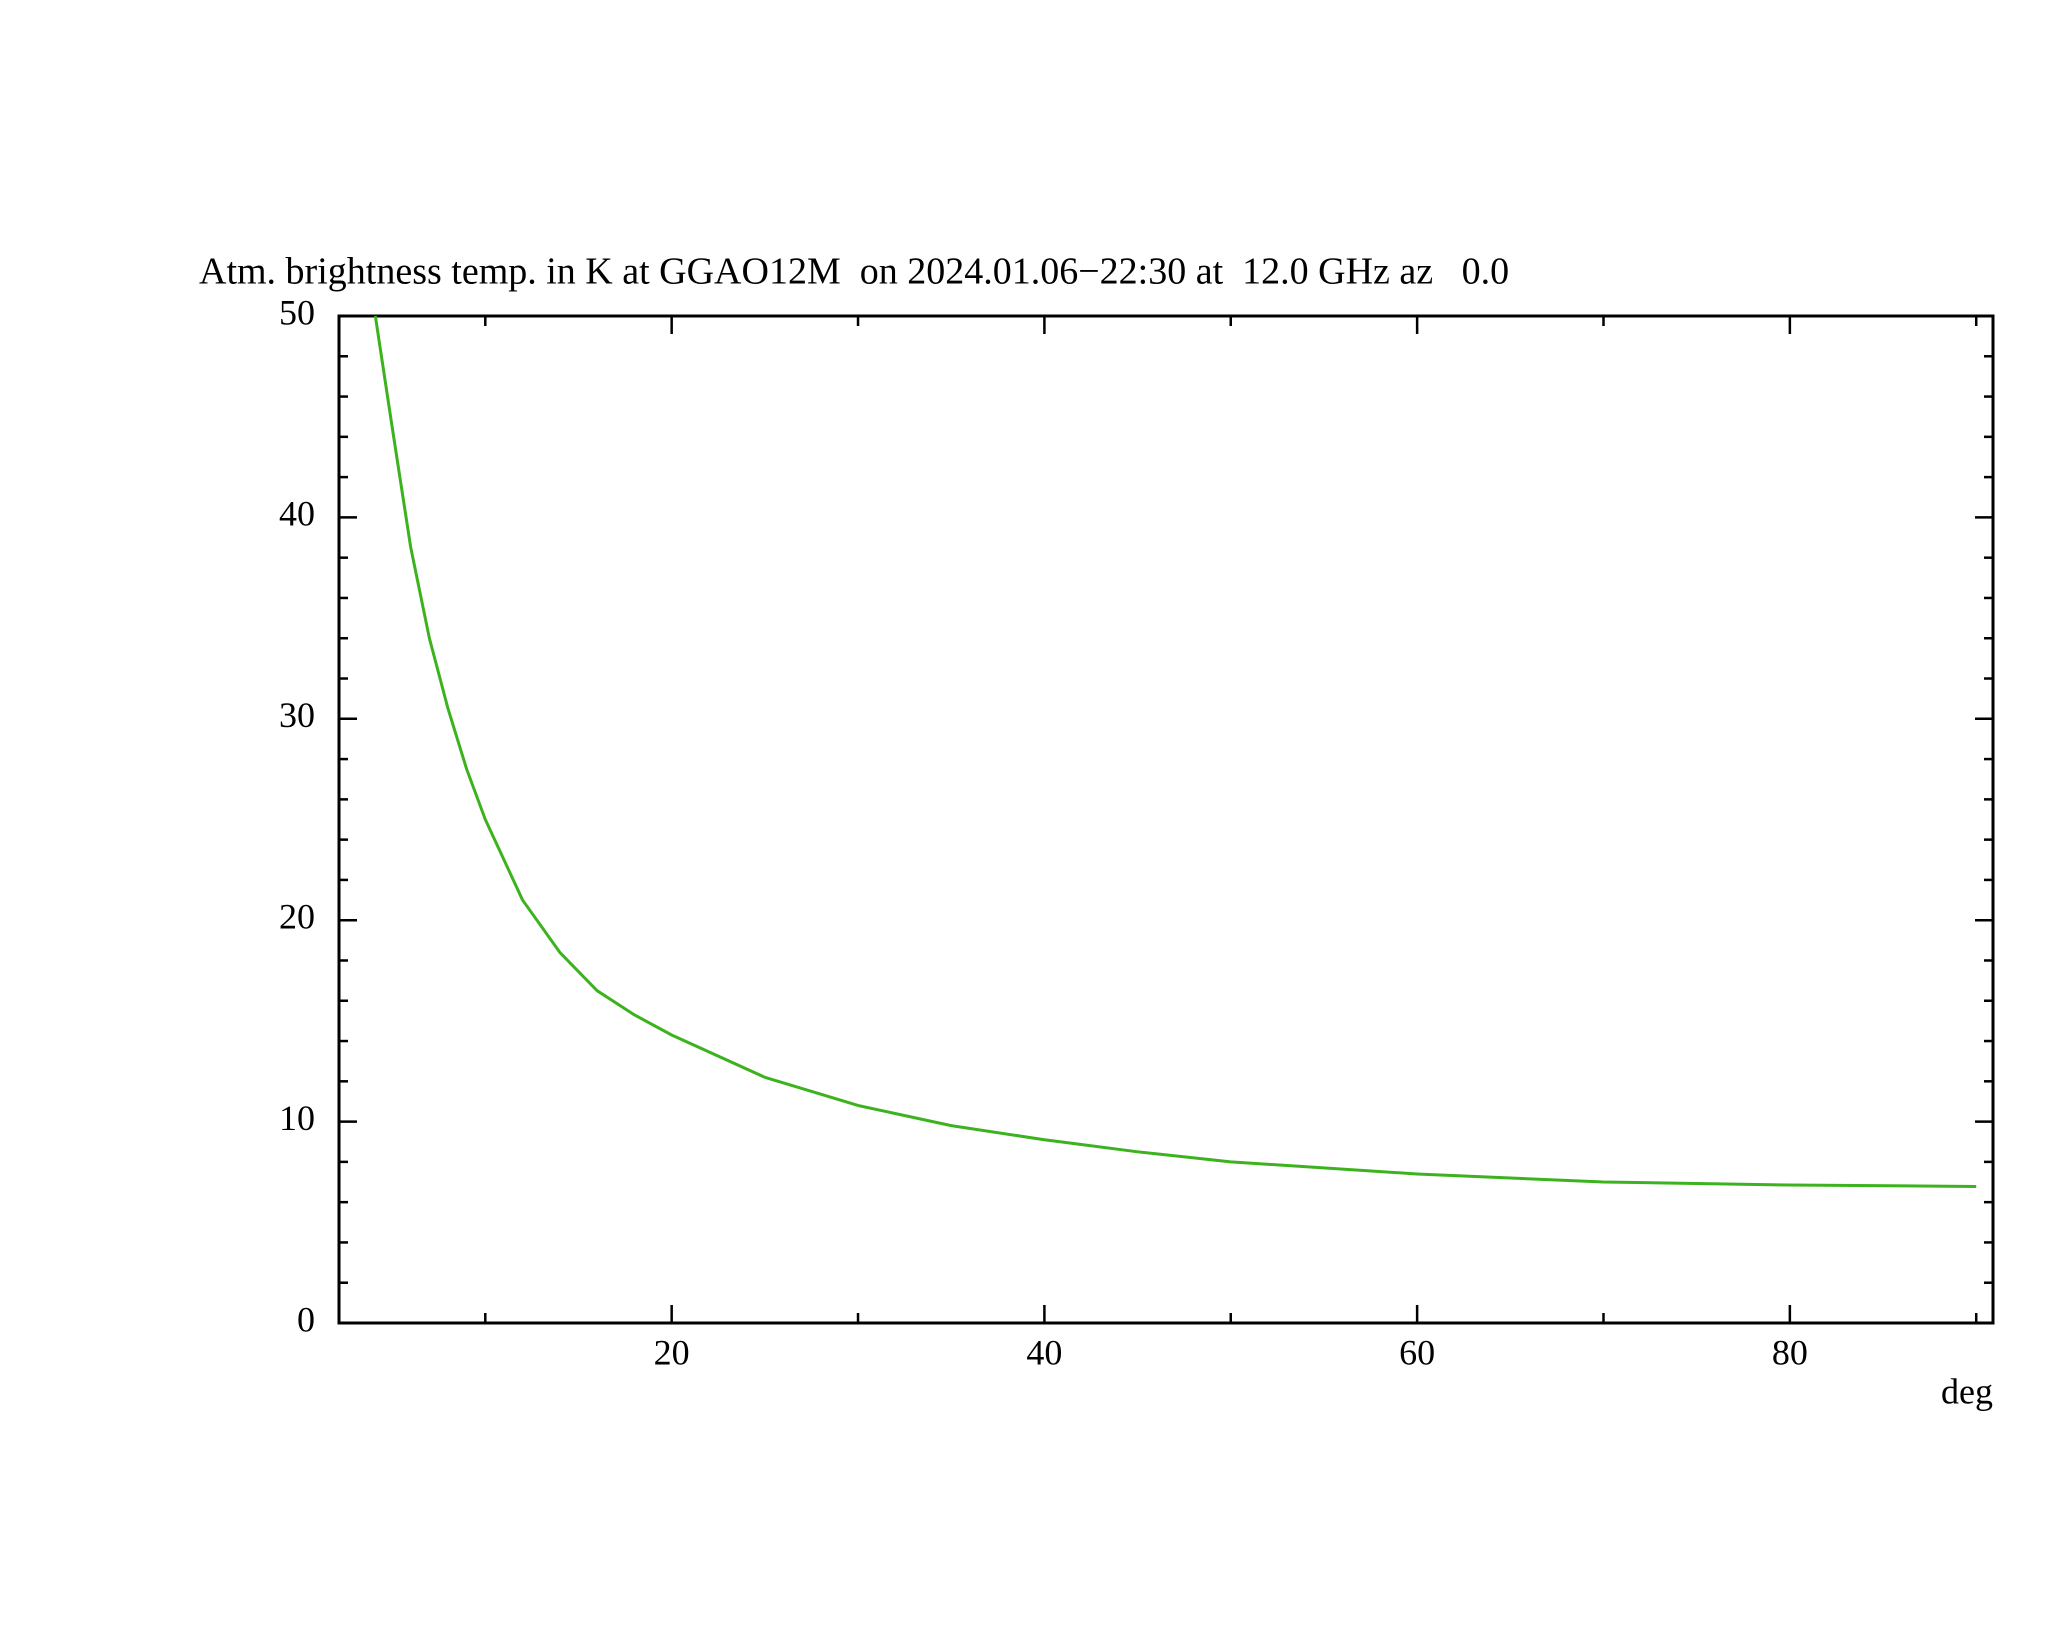  Describe the element at coordinates (297, 514) in the screenshot. I see `y-tick-label: 40` at that location.